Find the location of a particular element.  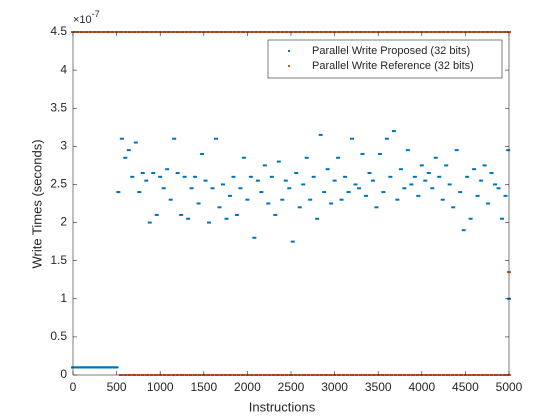

y-tick-label: 3 is located at coordinates (63, 146).